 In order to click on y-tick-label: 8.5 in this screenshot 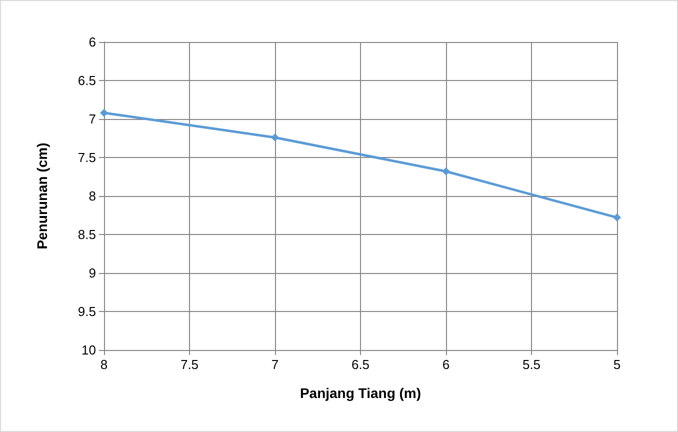, I will do `click(87, 234)`.